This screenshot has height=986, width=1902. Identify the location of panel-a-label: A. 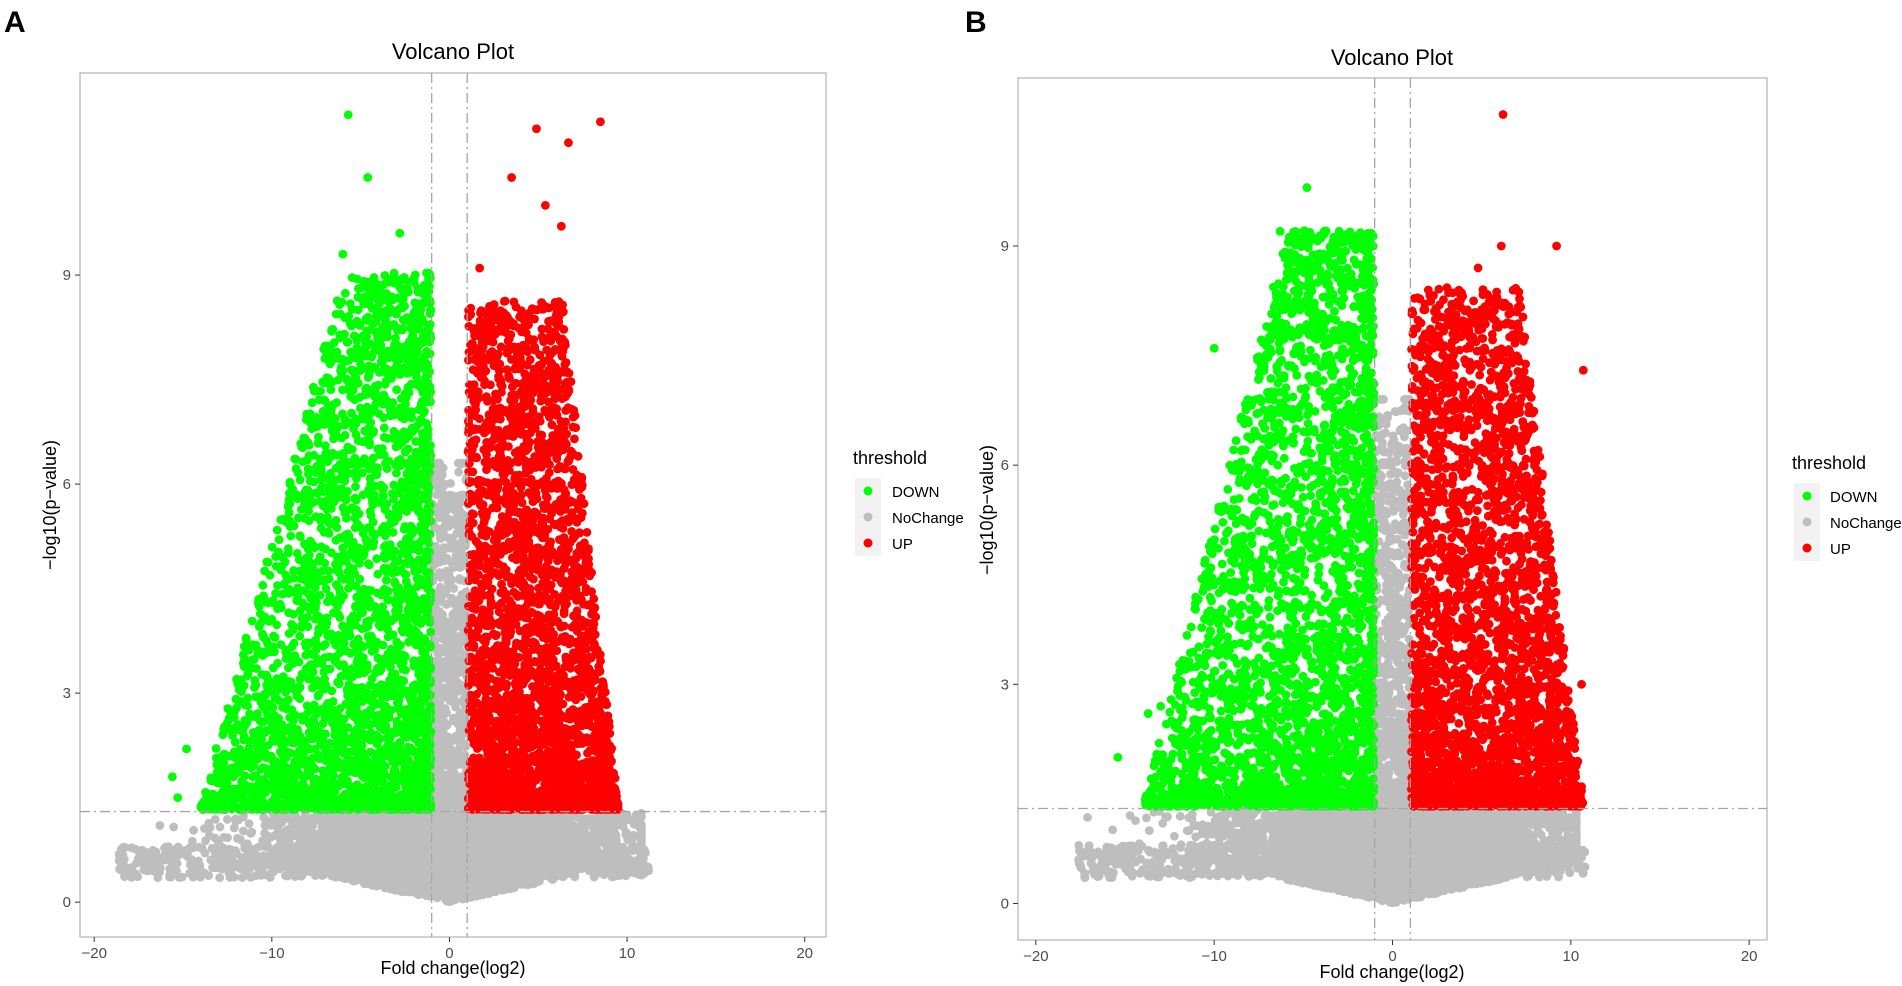
(15, 22).